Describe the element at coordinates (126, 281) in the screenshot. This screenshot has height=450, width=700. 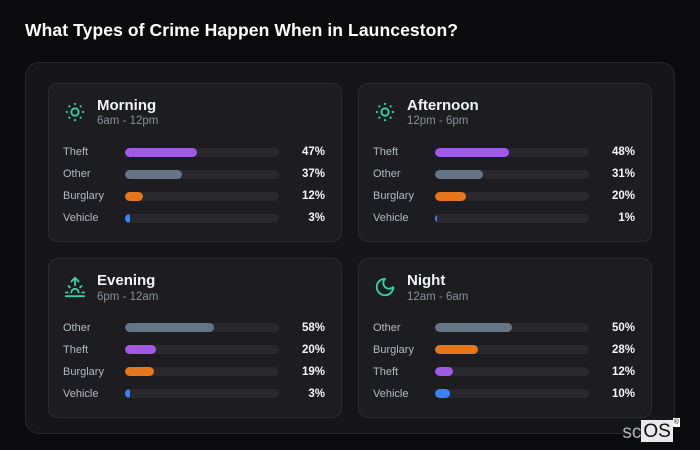
I see `card-title: Evening` at that location.